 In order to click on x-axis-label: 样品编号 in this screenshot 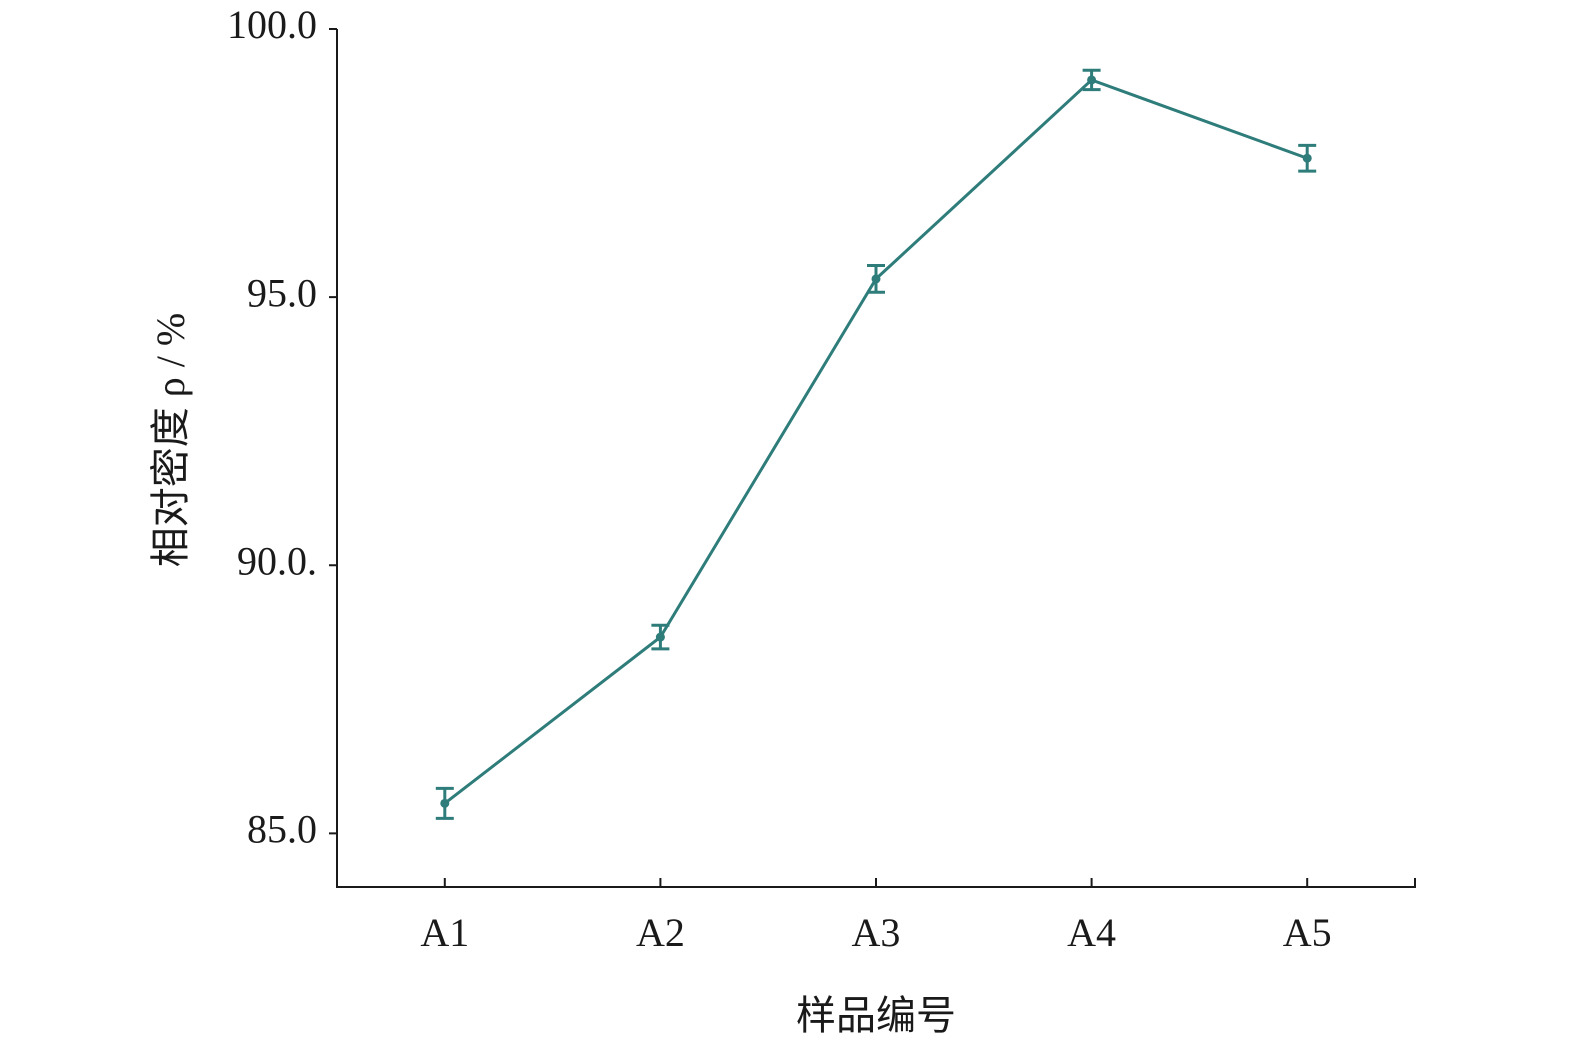, I will do `click(876, 1015)`.